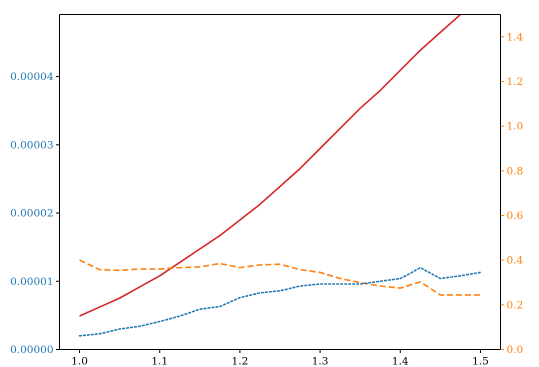 Image resolution: width=539 pixels, height=367 pixels. What do you see at coordinates (31, 350) in the screenshot?
I see `y-left-tick-label: 0.00000` at bounding box center [31, 350].